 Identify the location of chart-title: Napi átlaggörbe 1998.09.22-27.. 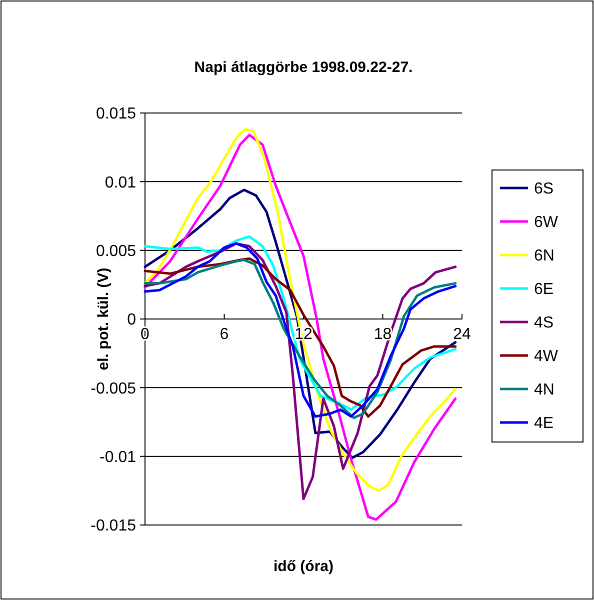
(303, 67).